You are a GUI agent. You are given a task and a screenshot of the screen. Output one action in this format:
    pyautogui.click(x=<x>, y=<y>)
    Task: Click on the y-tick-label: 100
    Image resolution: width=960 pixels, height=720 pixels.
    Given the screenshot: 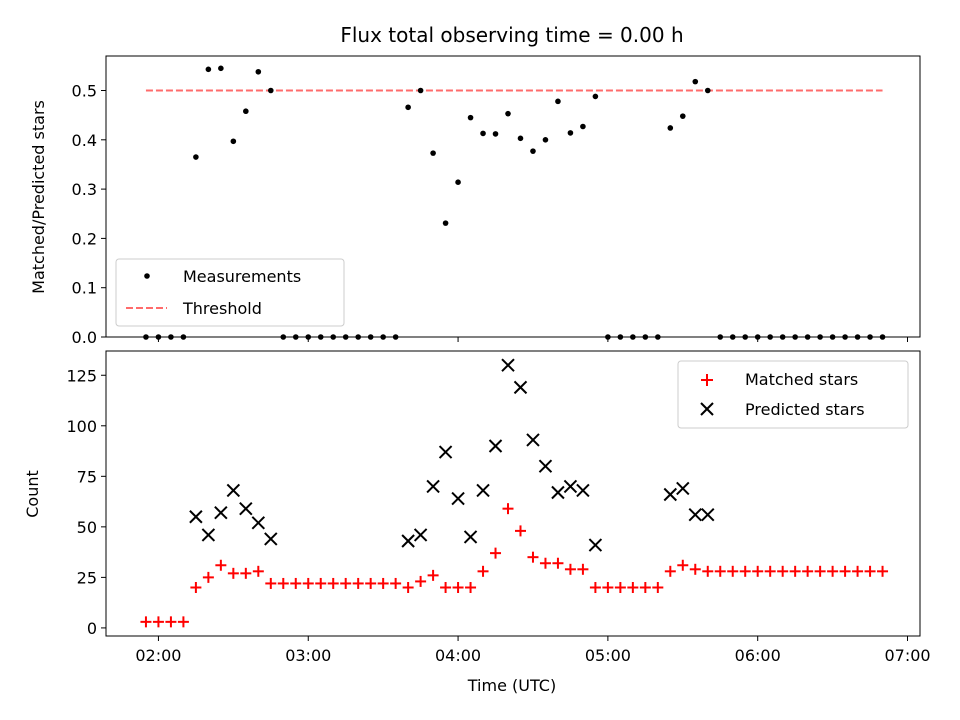 What is the action you would take?
    pyautogui.click(x=81, y=426)
    